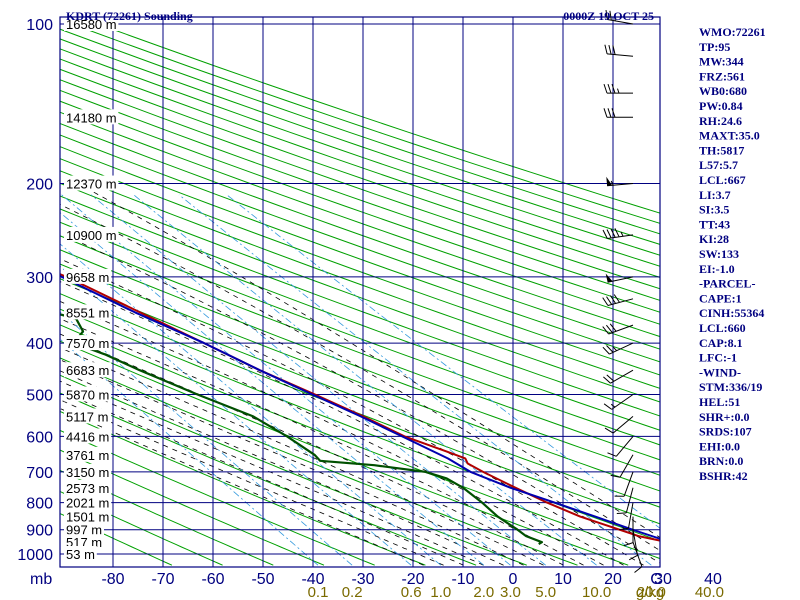  What do you see at coordinates (91, 184) in the screenshot?
I see `height-label: 12370 m` at bounding box center [91, 184].